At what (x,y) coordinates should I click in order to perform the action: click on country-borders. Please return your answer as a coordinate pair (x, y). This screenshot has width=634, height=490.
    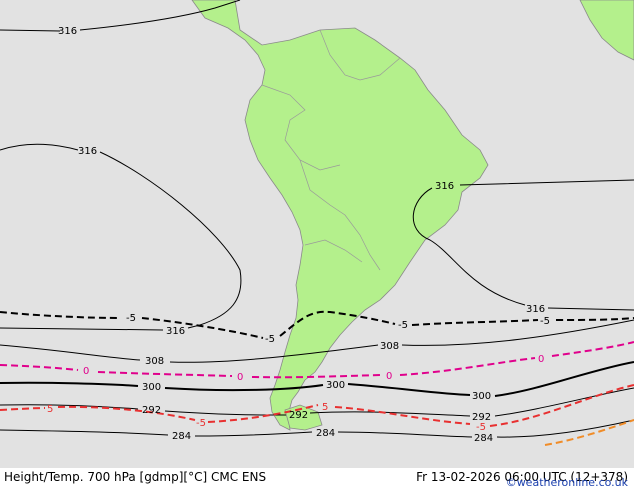
    Looking at the image, I should click on (331, 150).